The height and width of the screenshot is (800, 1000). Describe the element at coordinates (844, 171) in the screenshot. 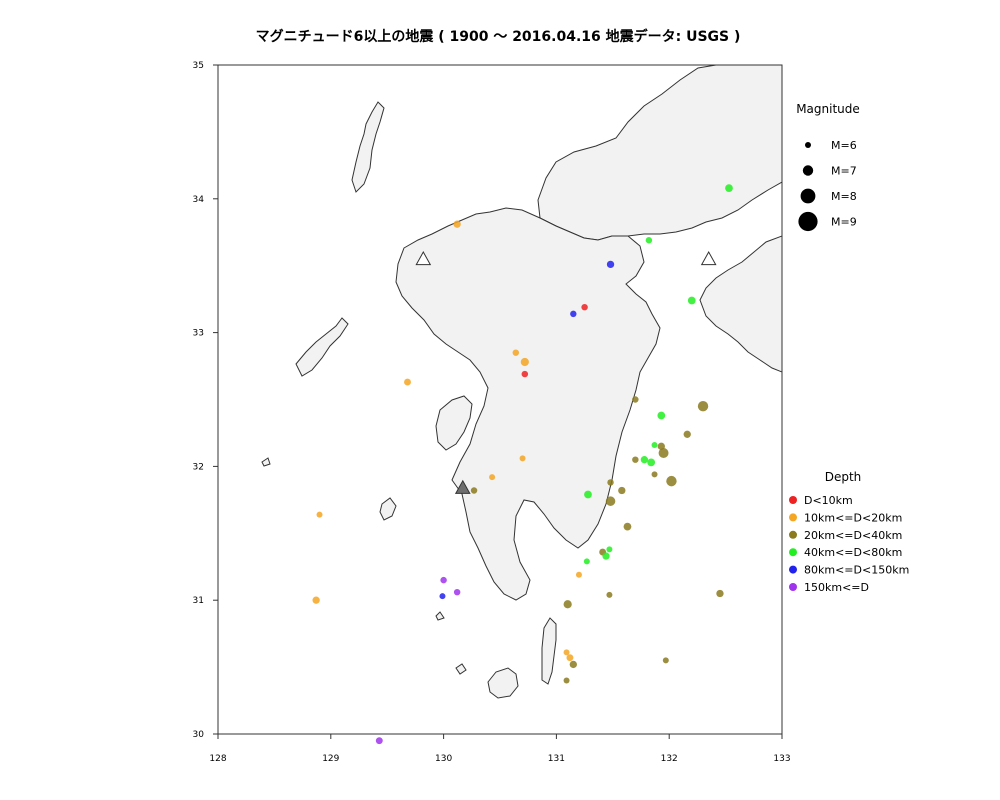

I see `magnitude-legend-label: M=7` at that location.